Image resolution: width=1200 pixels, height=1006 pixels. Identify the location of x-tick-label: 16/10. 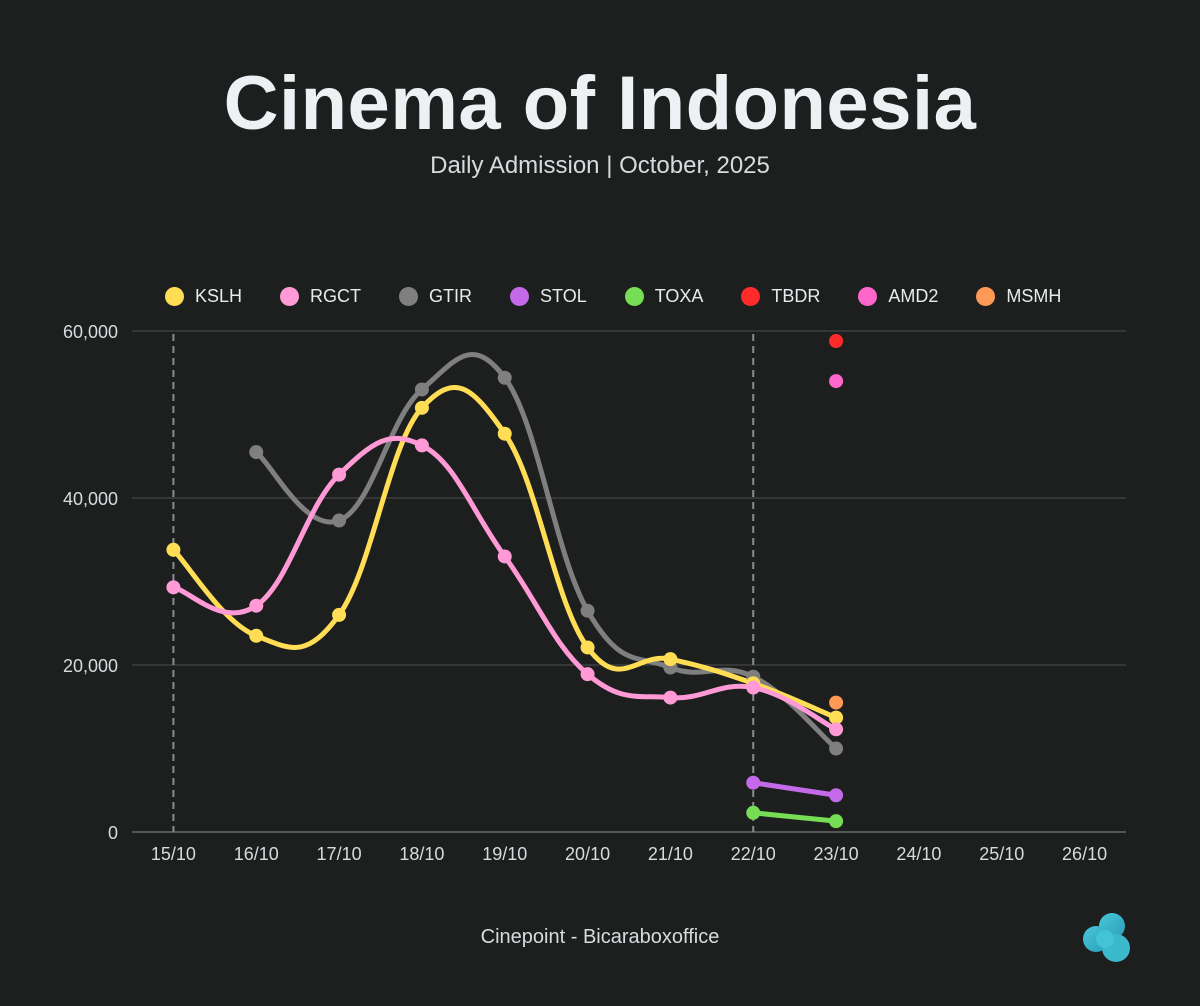
(256, 854).